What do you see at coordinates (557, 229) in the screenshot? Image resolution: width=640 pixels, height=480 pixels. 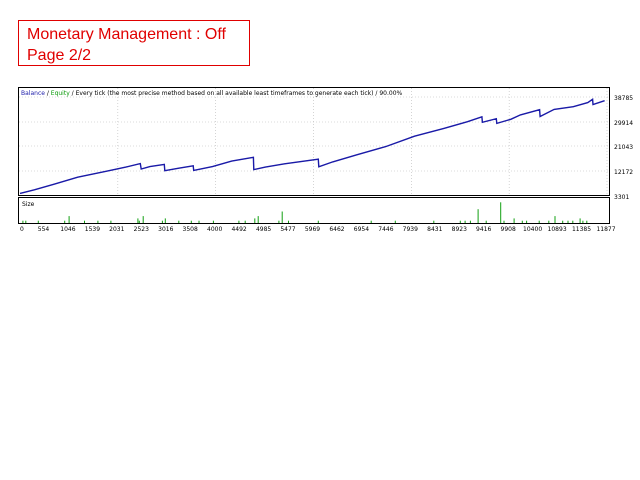 I see `x-tick-label: 10893` at bounding box center [557, 229].